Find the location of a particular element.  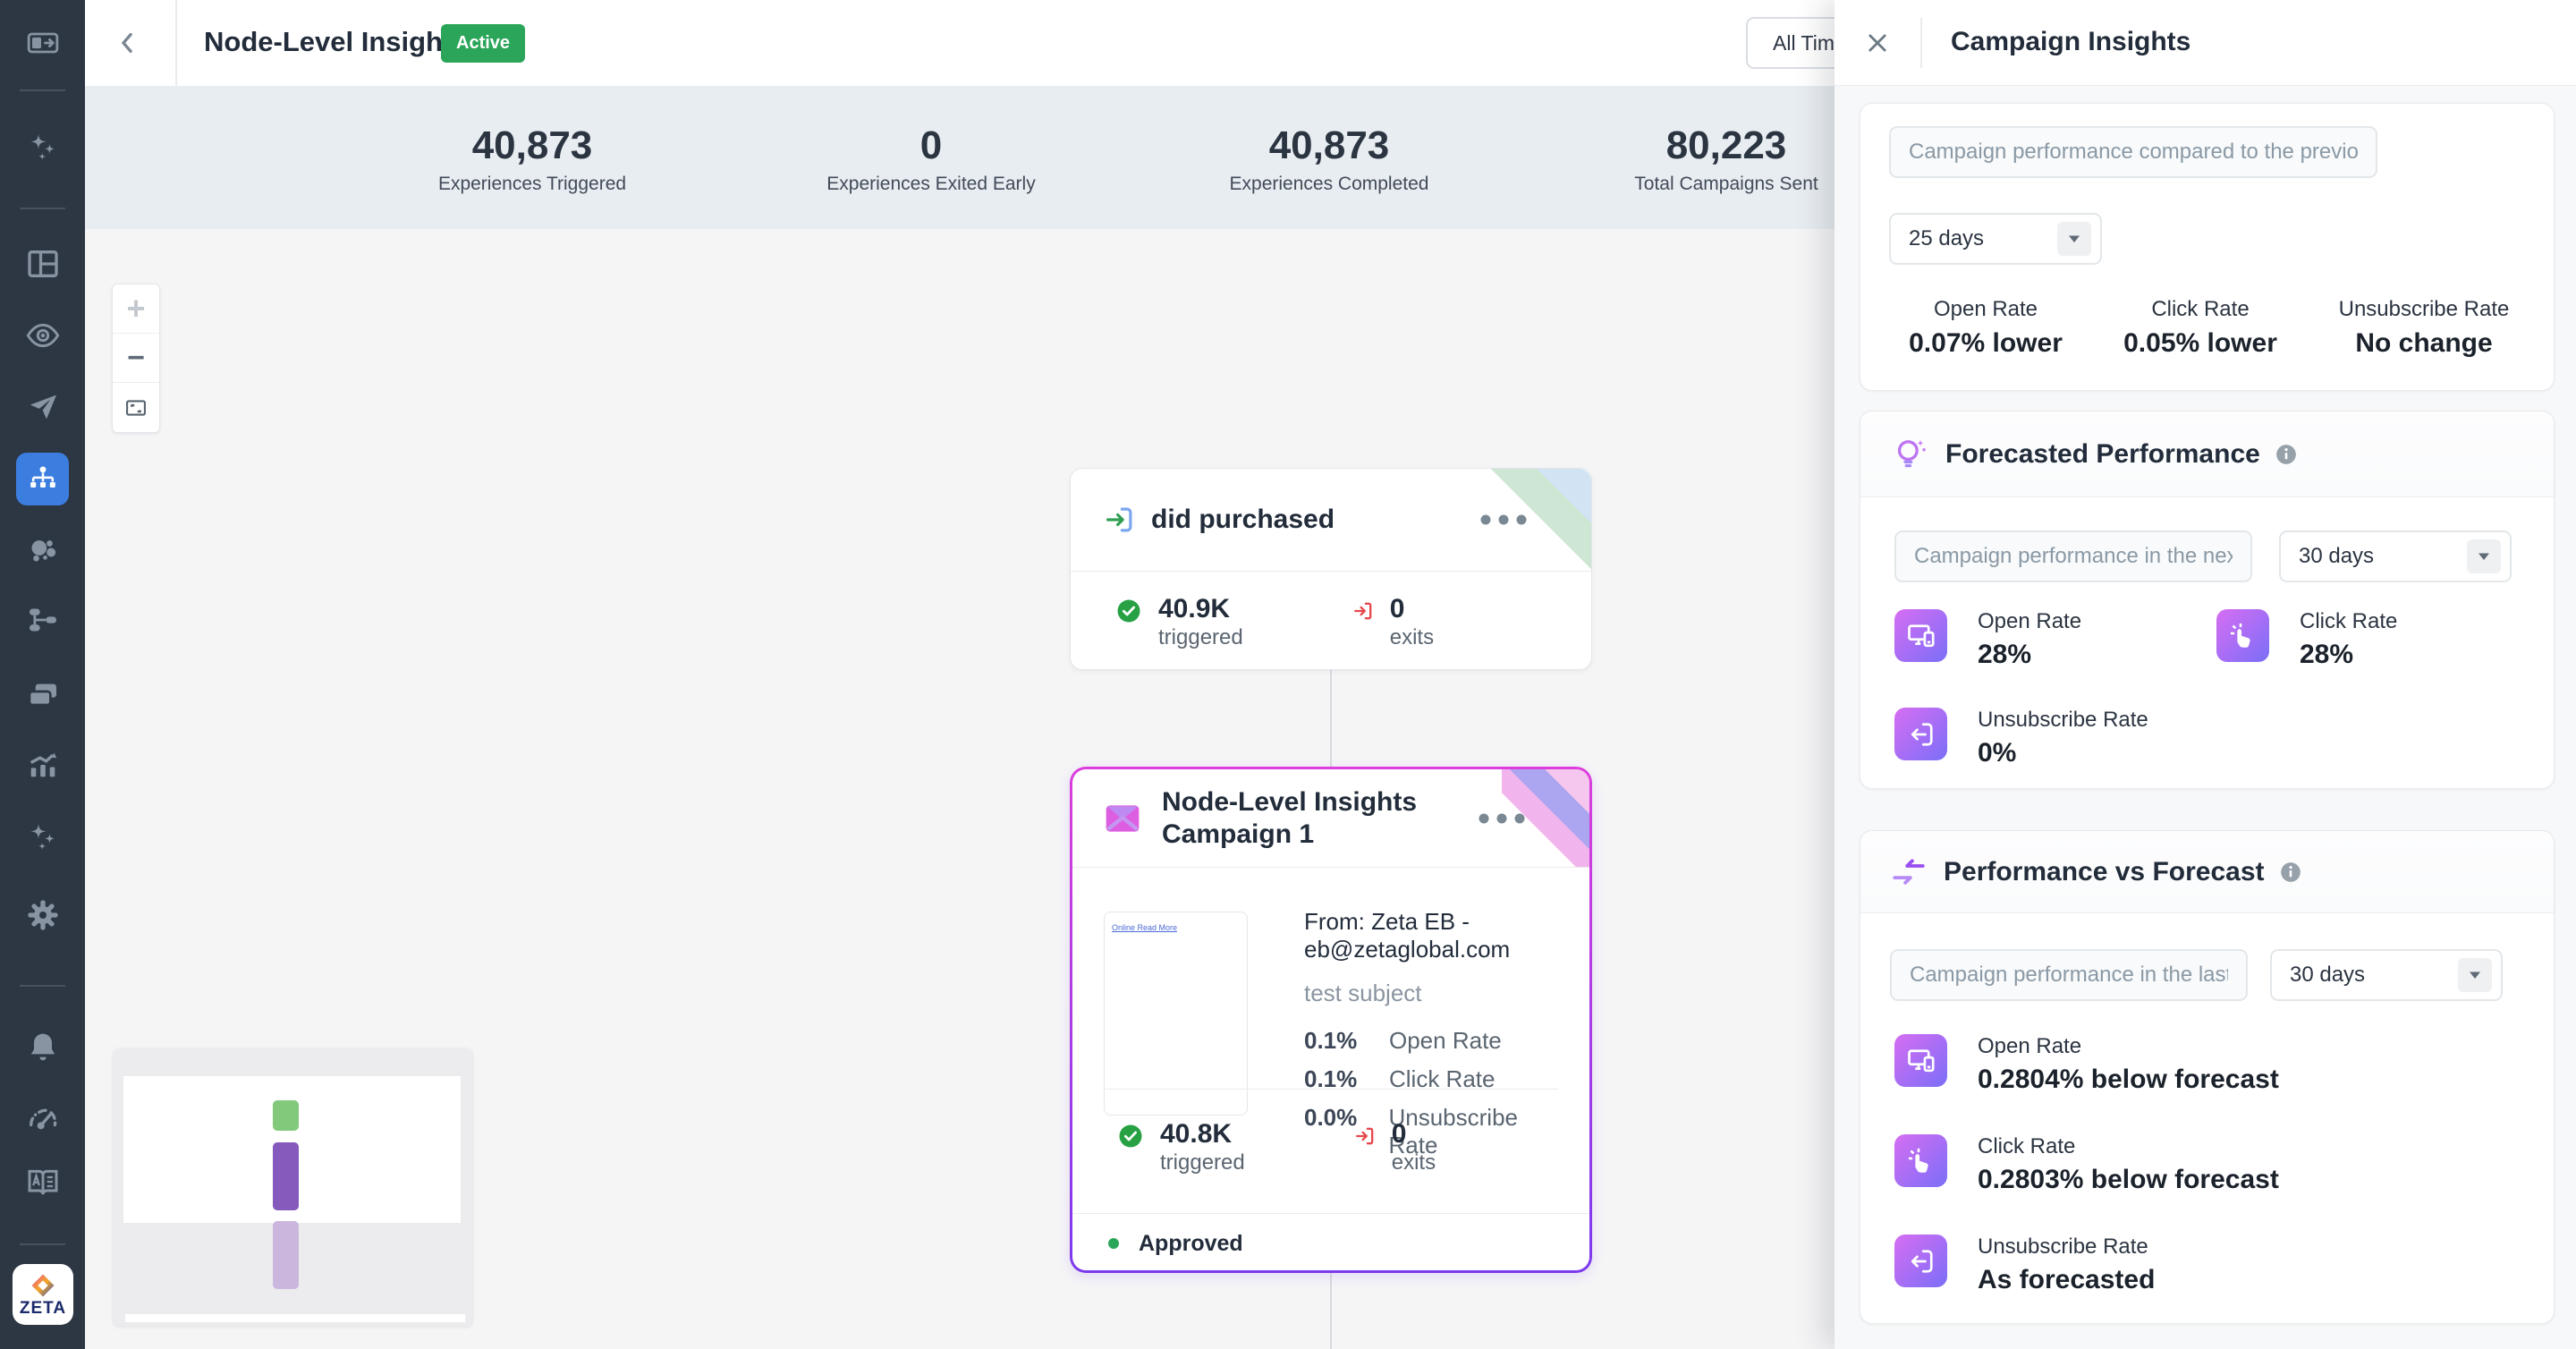

node-title: did purchased is located at coordinates (1243, 519).